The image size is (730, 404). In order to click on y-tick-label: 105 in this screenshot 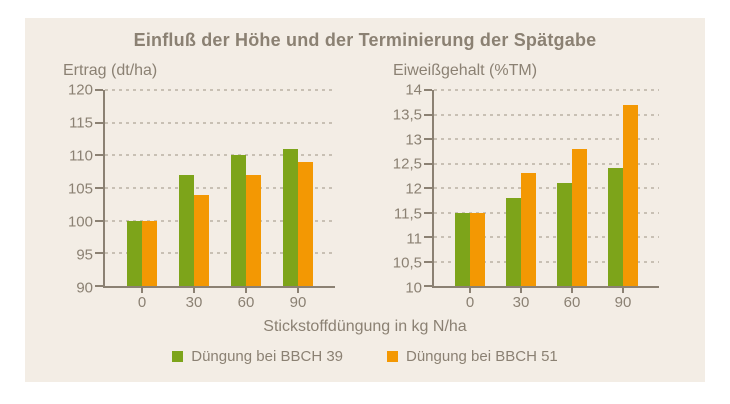, I will do `click(80, 189)`.